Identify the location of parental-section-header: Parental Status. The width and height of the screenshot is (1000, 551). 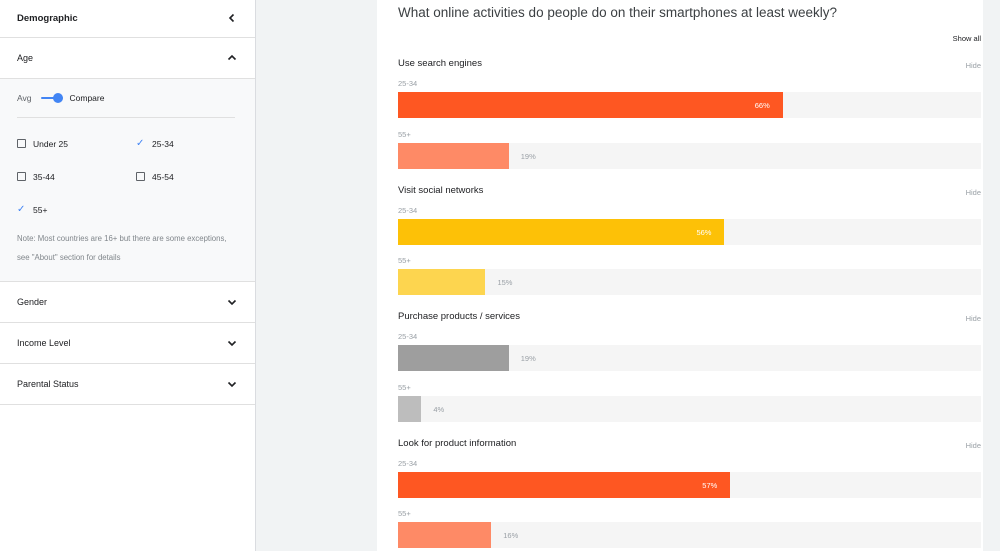
(127, 384).